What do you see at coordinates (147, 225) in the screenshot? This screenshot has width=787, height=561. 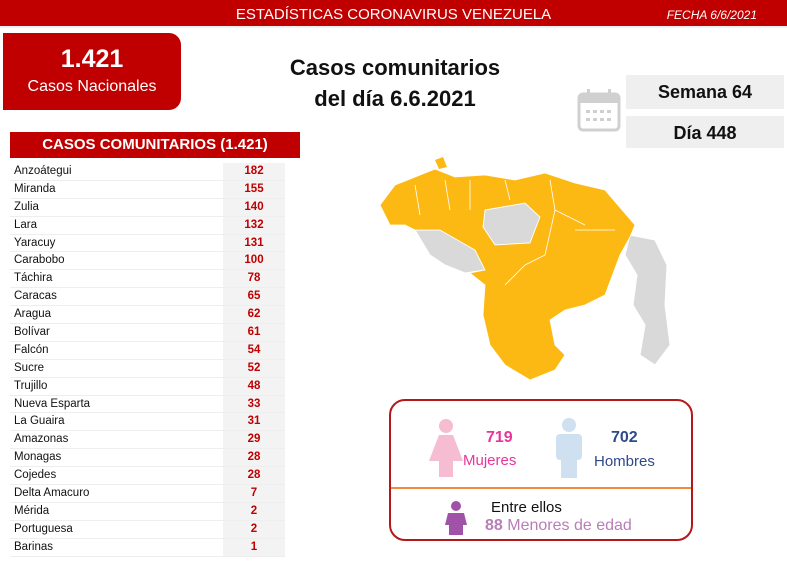 I see `table-row: Lara 132` at bounding box center [147, 225].